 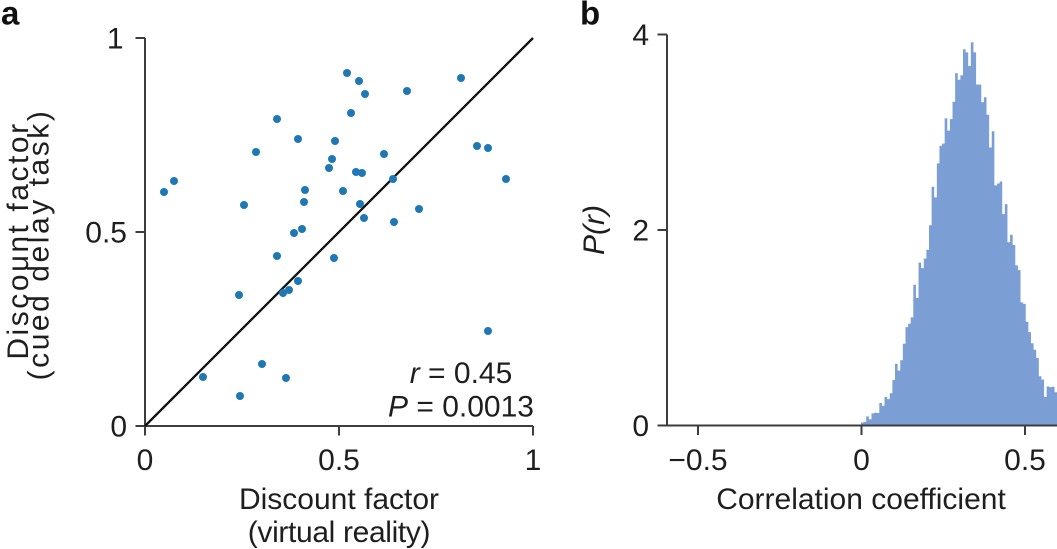 What do you see at coordinates (39, 245) in the screenshot?
I see `svg-text: (cued delay task)` at bounding box center [39, 245].